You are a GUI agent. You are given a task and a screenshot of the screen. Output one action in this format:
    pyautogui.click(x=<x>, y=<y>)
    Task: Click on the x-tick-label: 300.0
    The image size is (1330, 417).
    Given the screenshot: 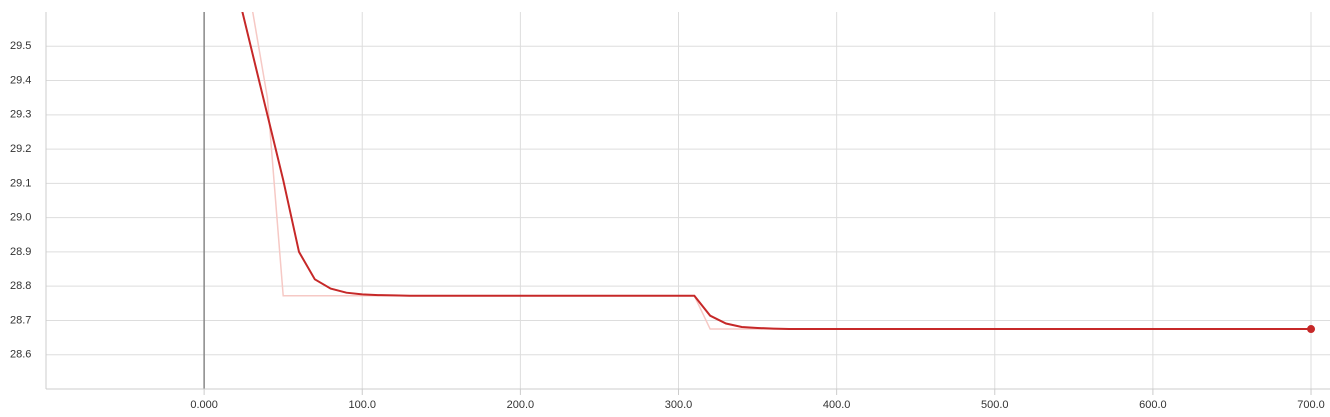 What is the action you would take?
    pyautogui.click(x=679, y=405)
    